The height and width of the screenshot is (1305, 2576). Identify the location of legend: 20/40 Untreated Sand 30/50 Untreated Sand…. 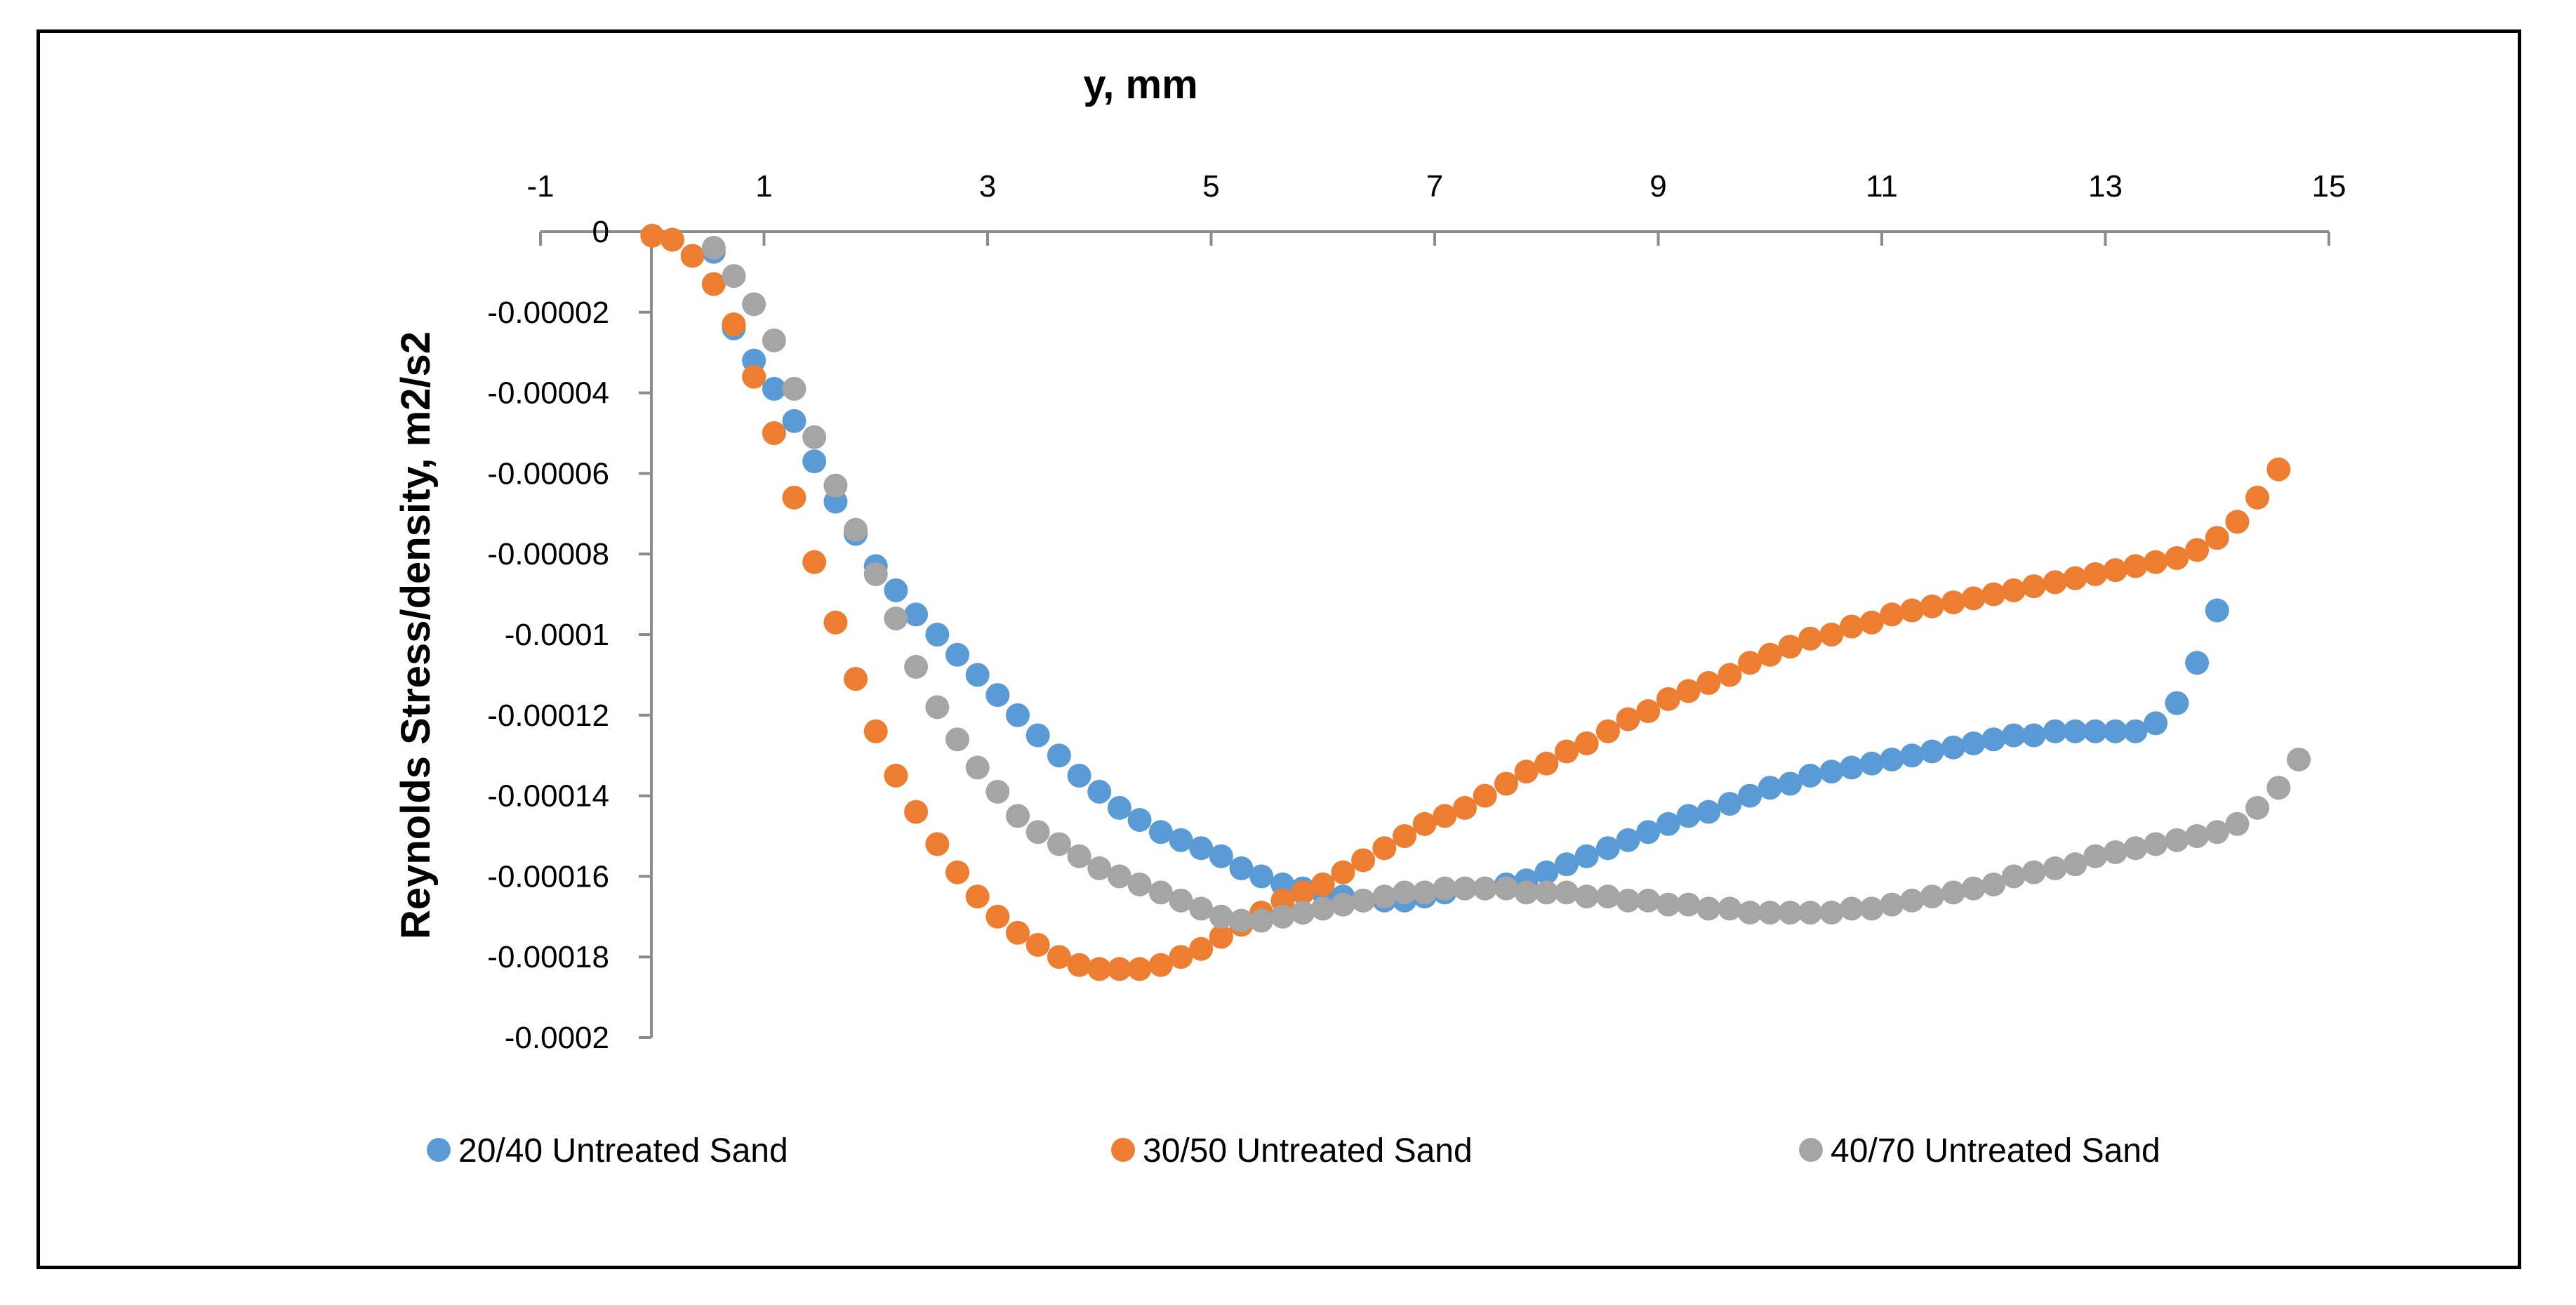
(1293, 1151).